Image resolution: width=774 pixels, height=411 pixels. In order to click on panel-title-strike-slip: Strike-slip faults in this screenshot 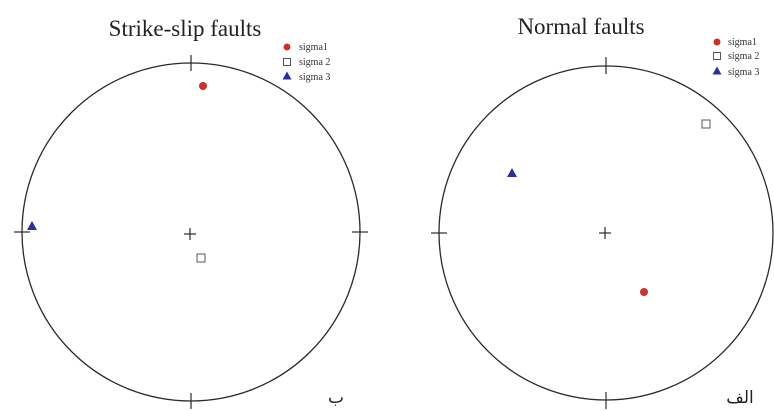, I will do `click(185, 28)`.